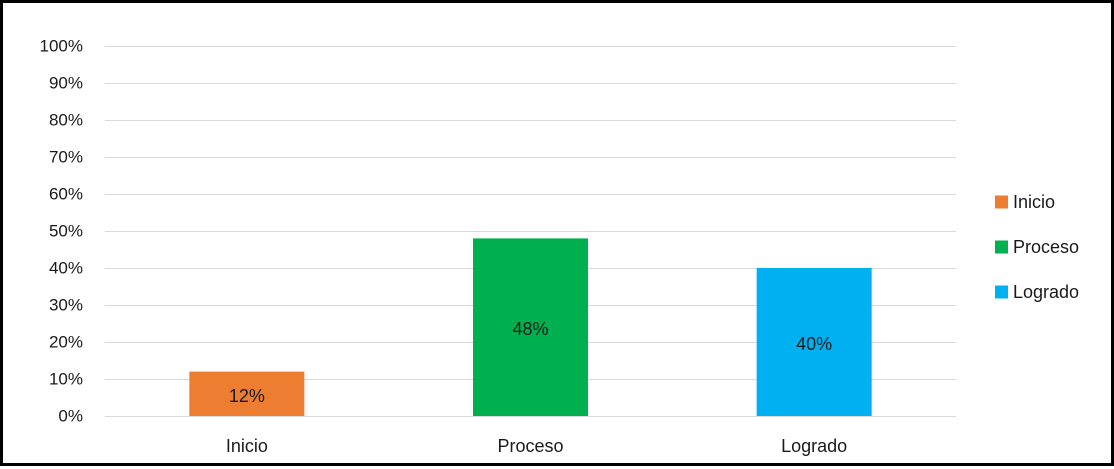  I want to click on bar-logrado, so click(814, 342).